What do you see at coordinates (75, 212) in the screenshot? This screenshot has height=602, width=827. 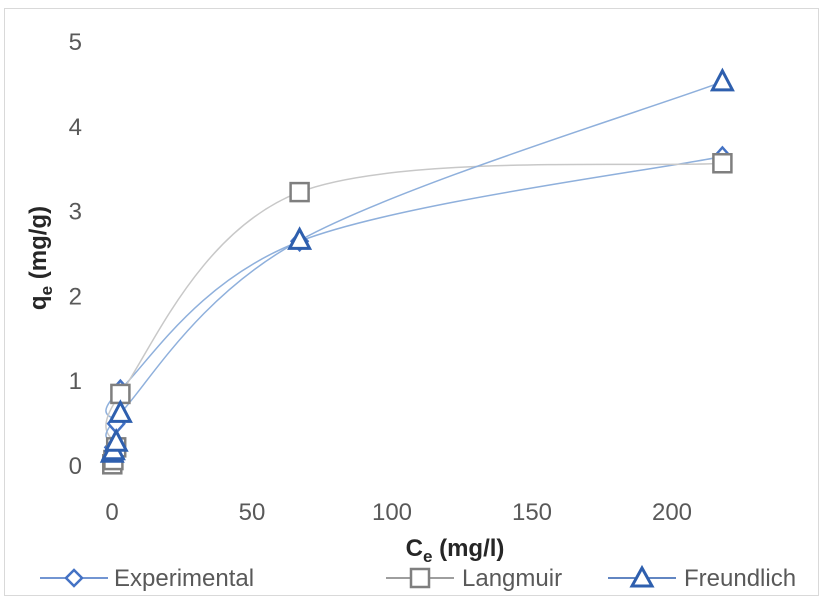 I see `y-tick-label: 3` at bounding box center [75, 212].